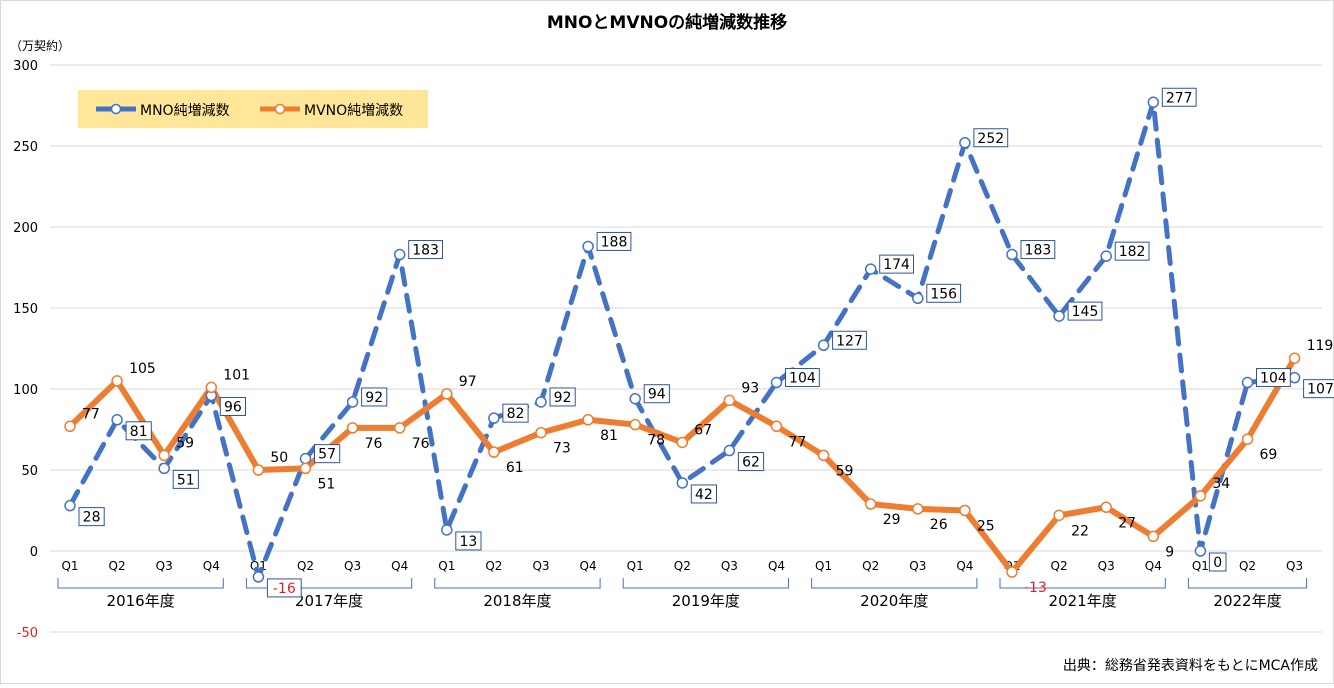  Describe the element at coordinates (25, 228) in the screenshot. I see `y-tick-label: 200` at that location.